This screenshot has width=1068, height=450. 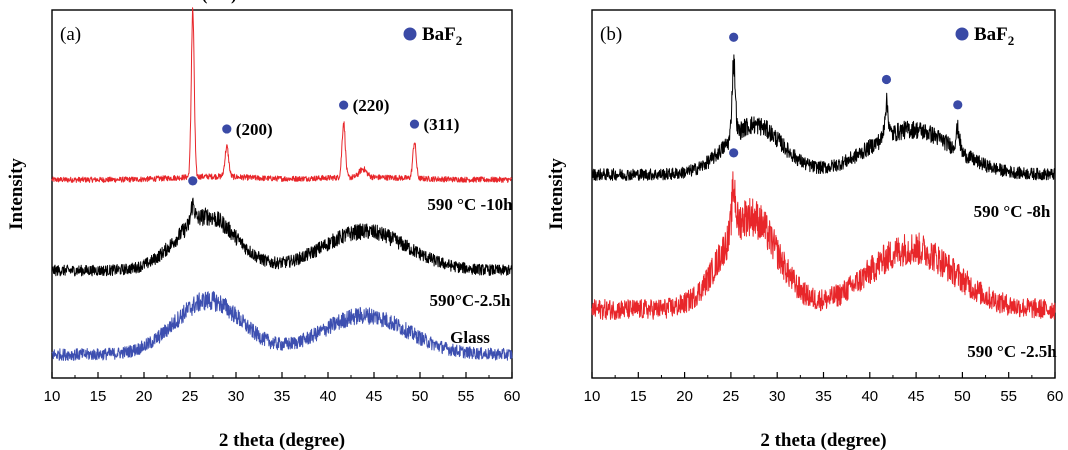 What do you see at coordinates (611, 34) in the screenshot?
I see `panel-label: (b)` at bounding box center [611, 34].